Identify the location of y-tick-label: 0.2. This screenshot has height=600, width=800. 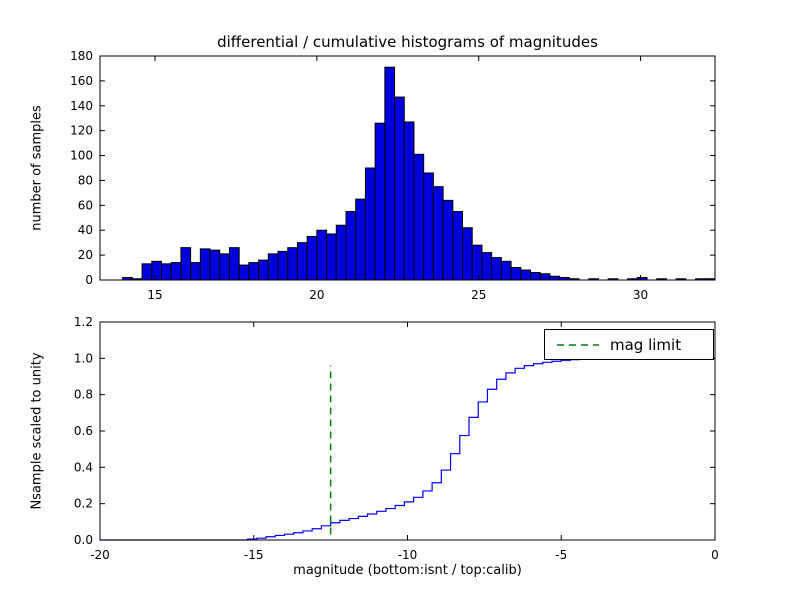
(83, 504).